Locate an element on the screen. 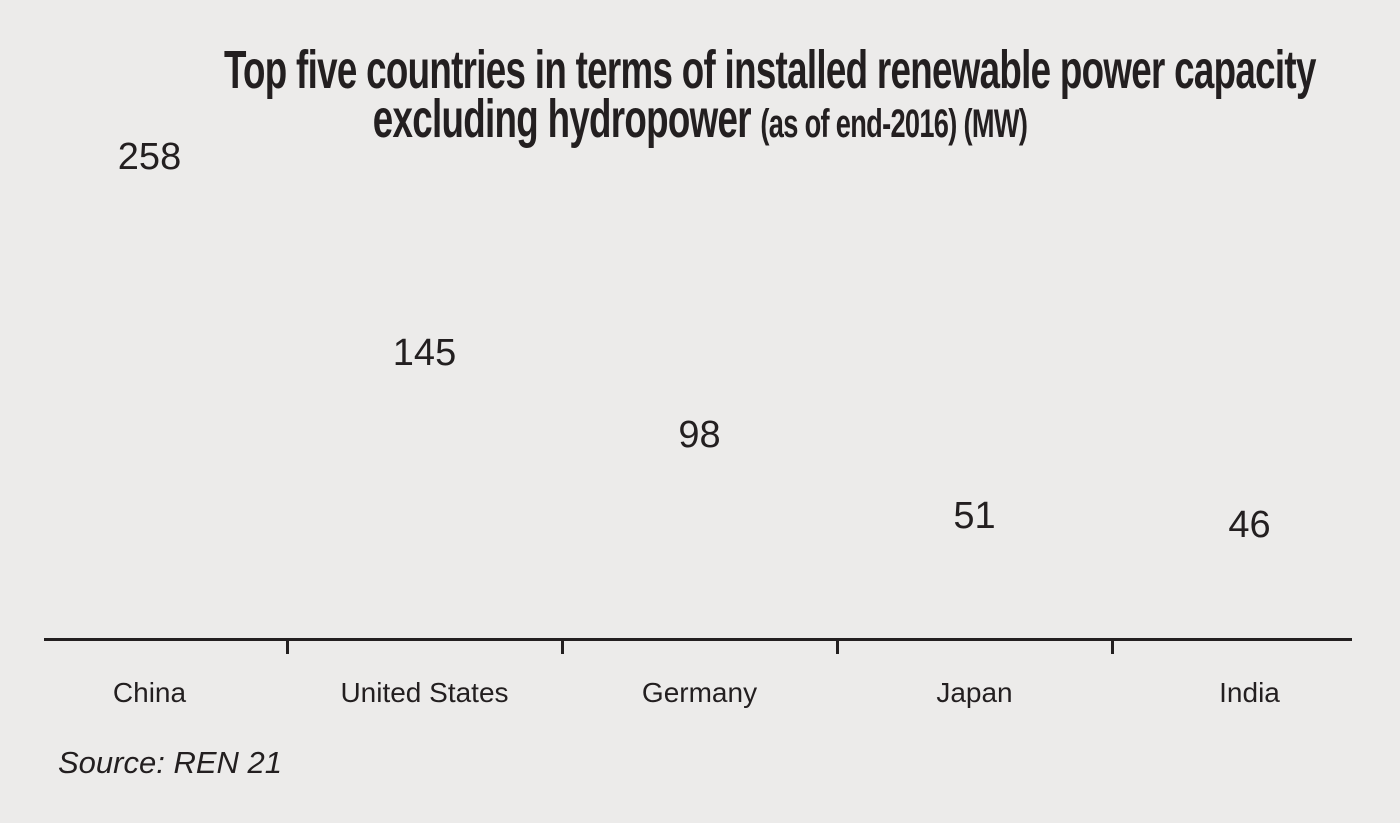 The width and height of the screenshot is (1400, 823). value-label-china: 258 is located at coordinates (149, 157).